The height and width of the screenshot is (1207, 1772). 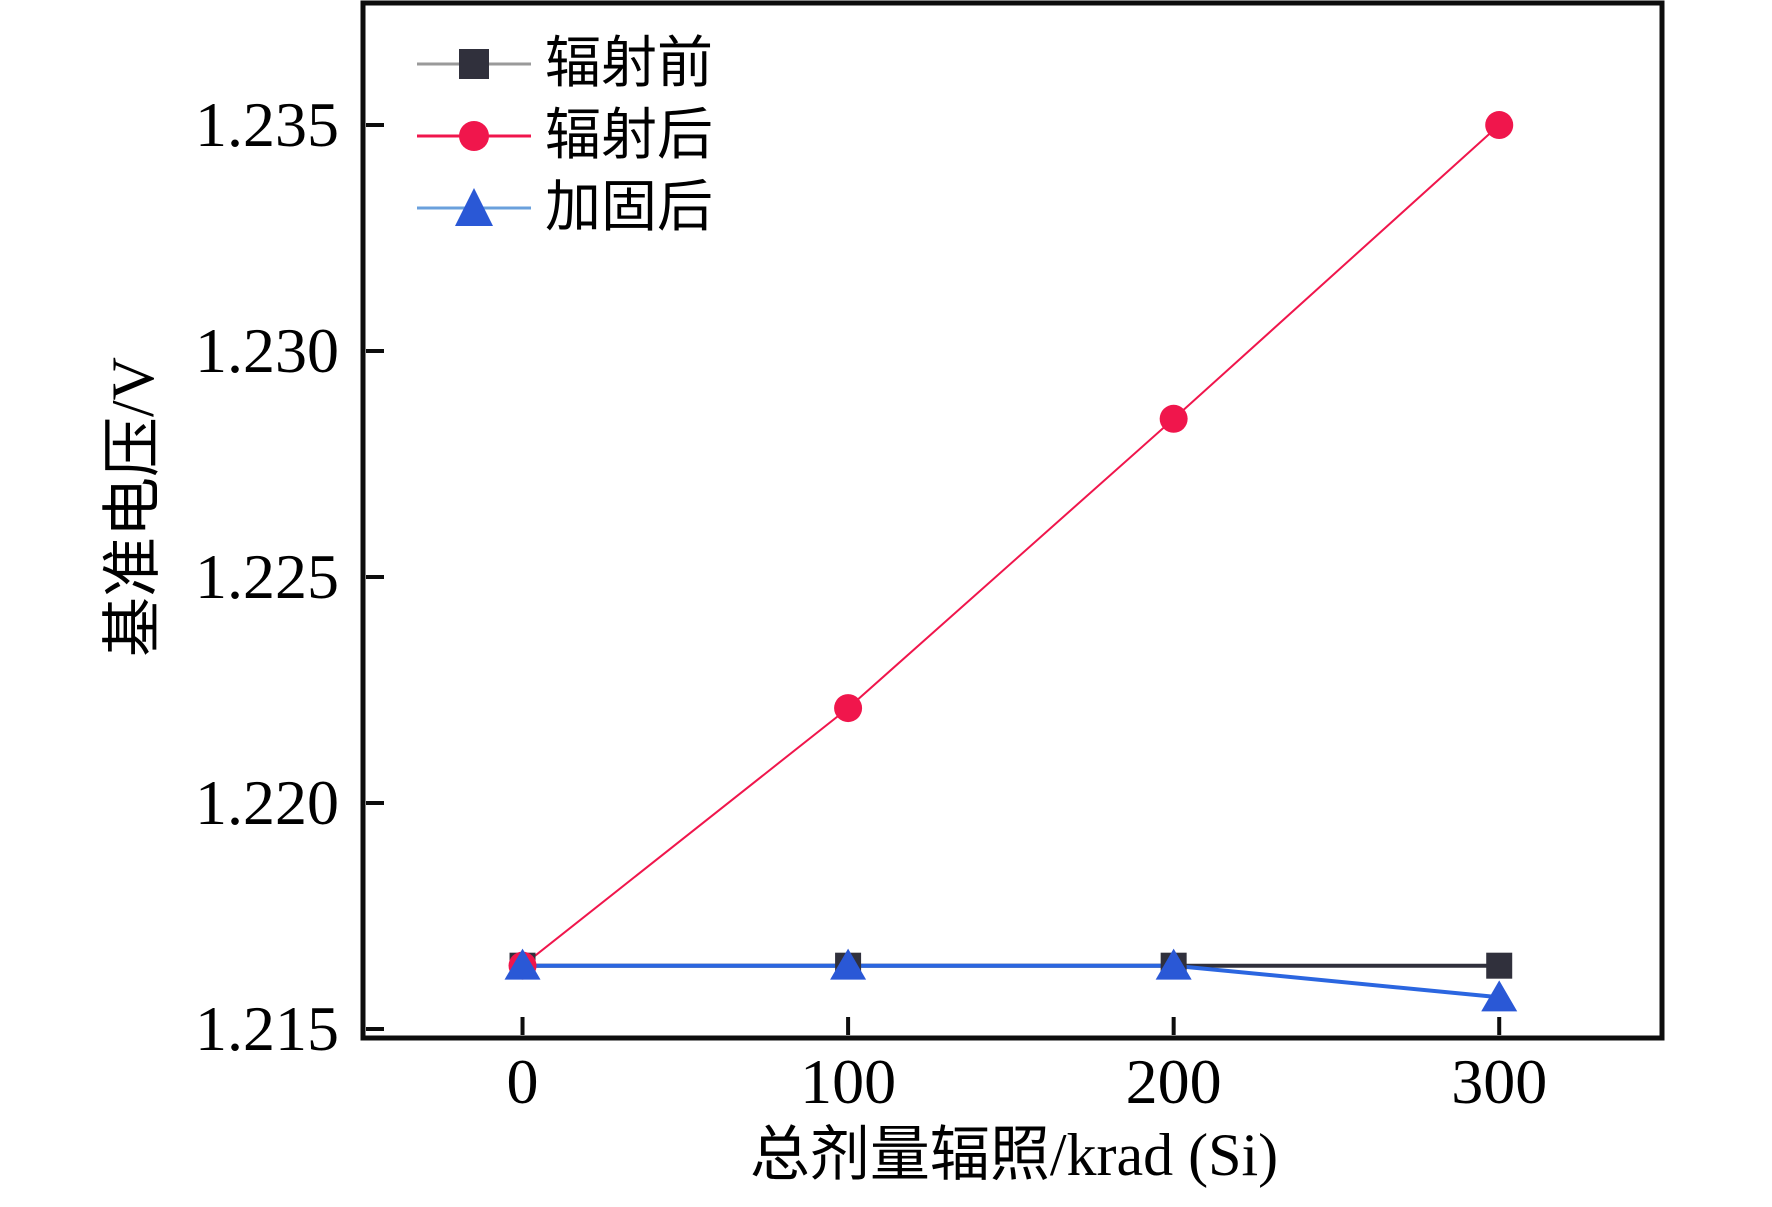 I want to click on y-axis-title: 基准电压/V, so click(x=133, y=507).